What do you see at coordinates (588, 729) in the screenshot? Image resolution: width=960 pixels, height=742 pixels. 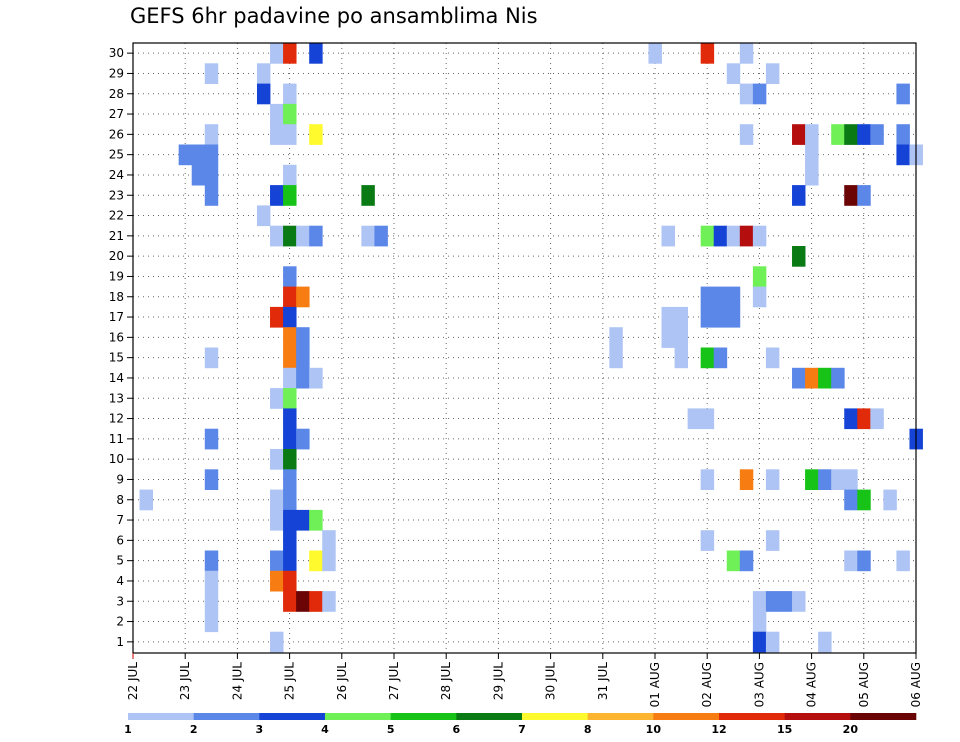 I see `colorbar-label: 8` at bounding box center [588, 729].